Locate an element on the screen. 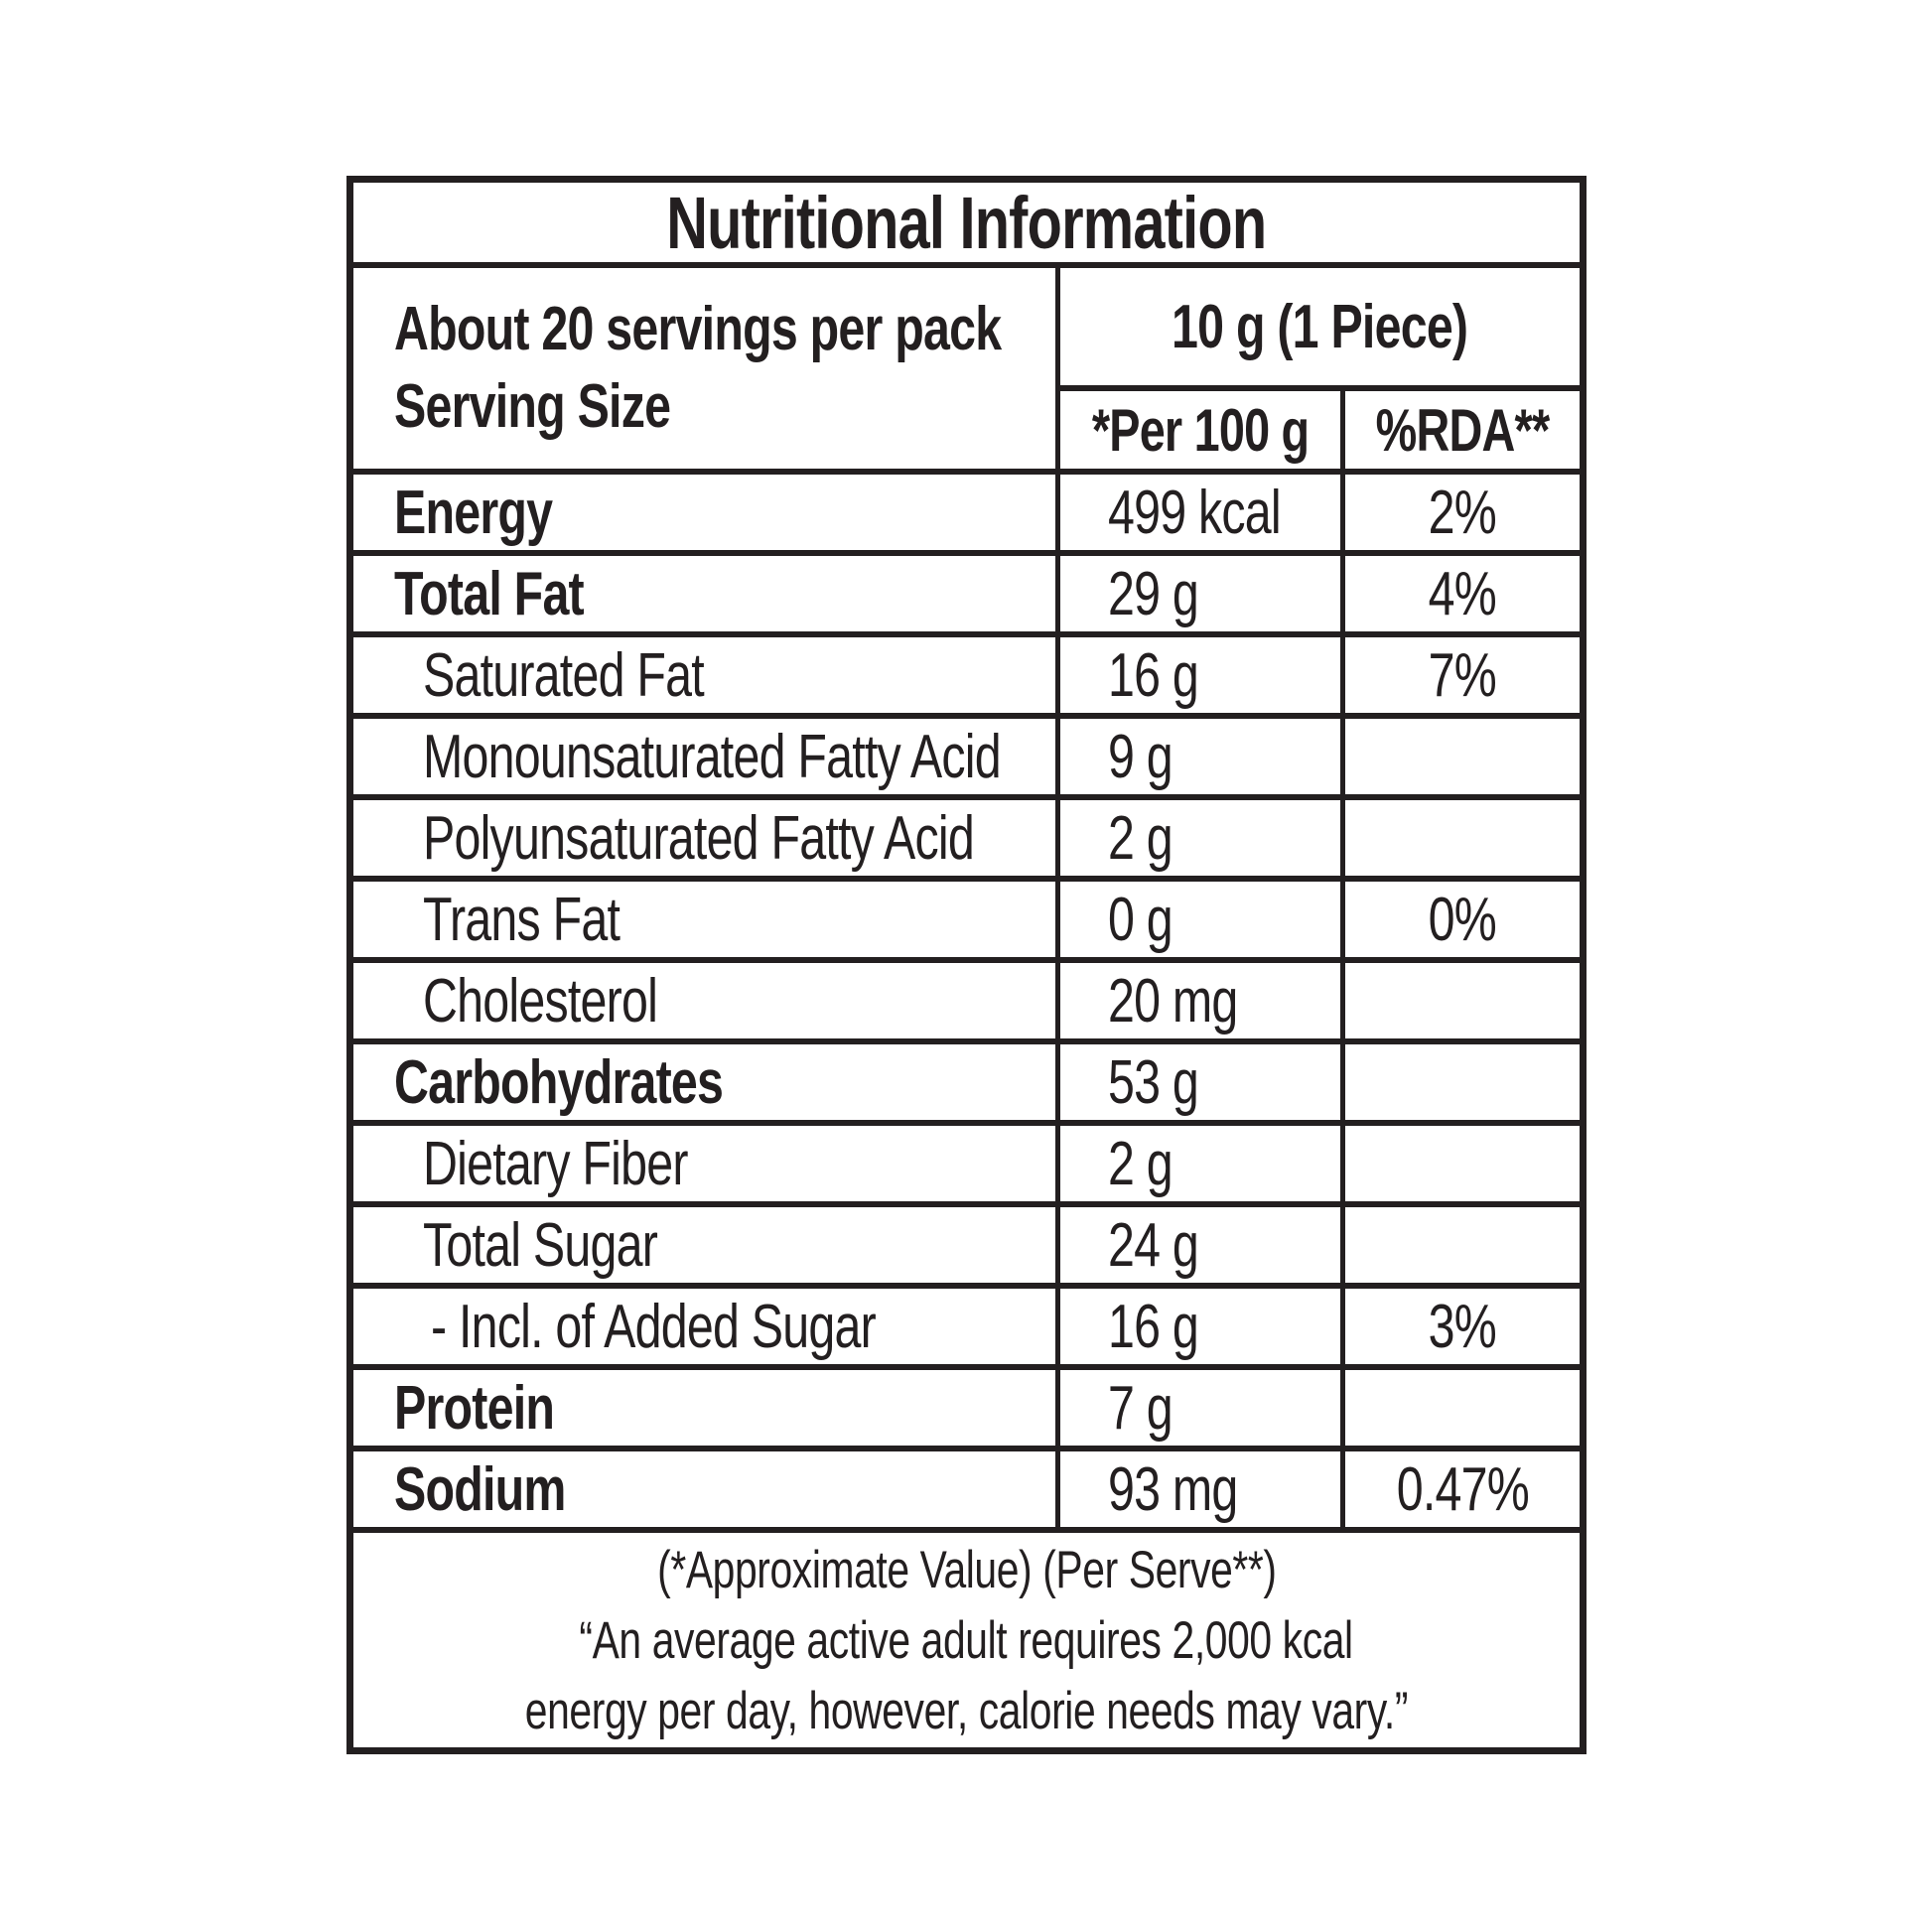 Image resolution: width=1932 pixels, height=1932 pixels. table-row-dietary-fiber: Dietary Fiber 2 g is located at coordinates (967, 1167).